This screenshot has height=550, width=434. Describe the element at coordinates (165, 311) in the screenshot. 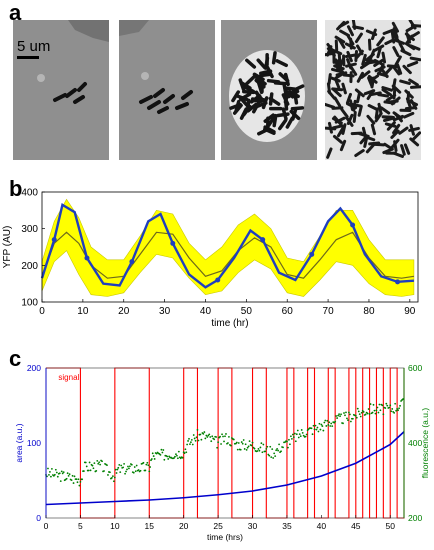

I see `x-tick-label: 30` at that location.